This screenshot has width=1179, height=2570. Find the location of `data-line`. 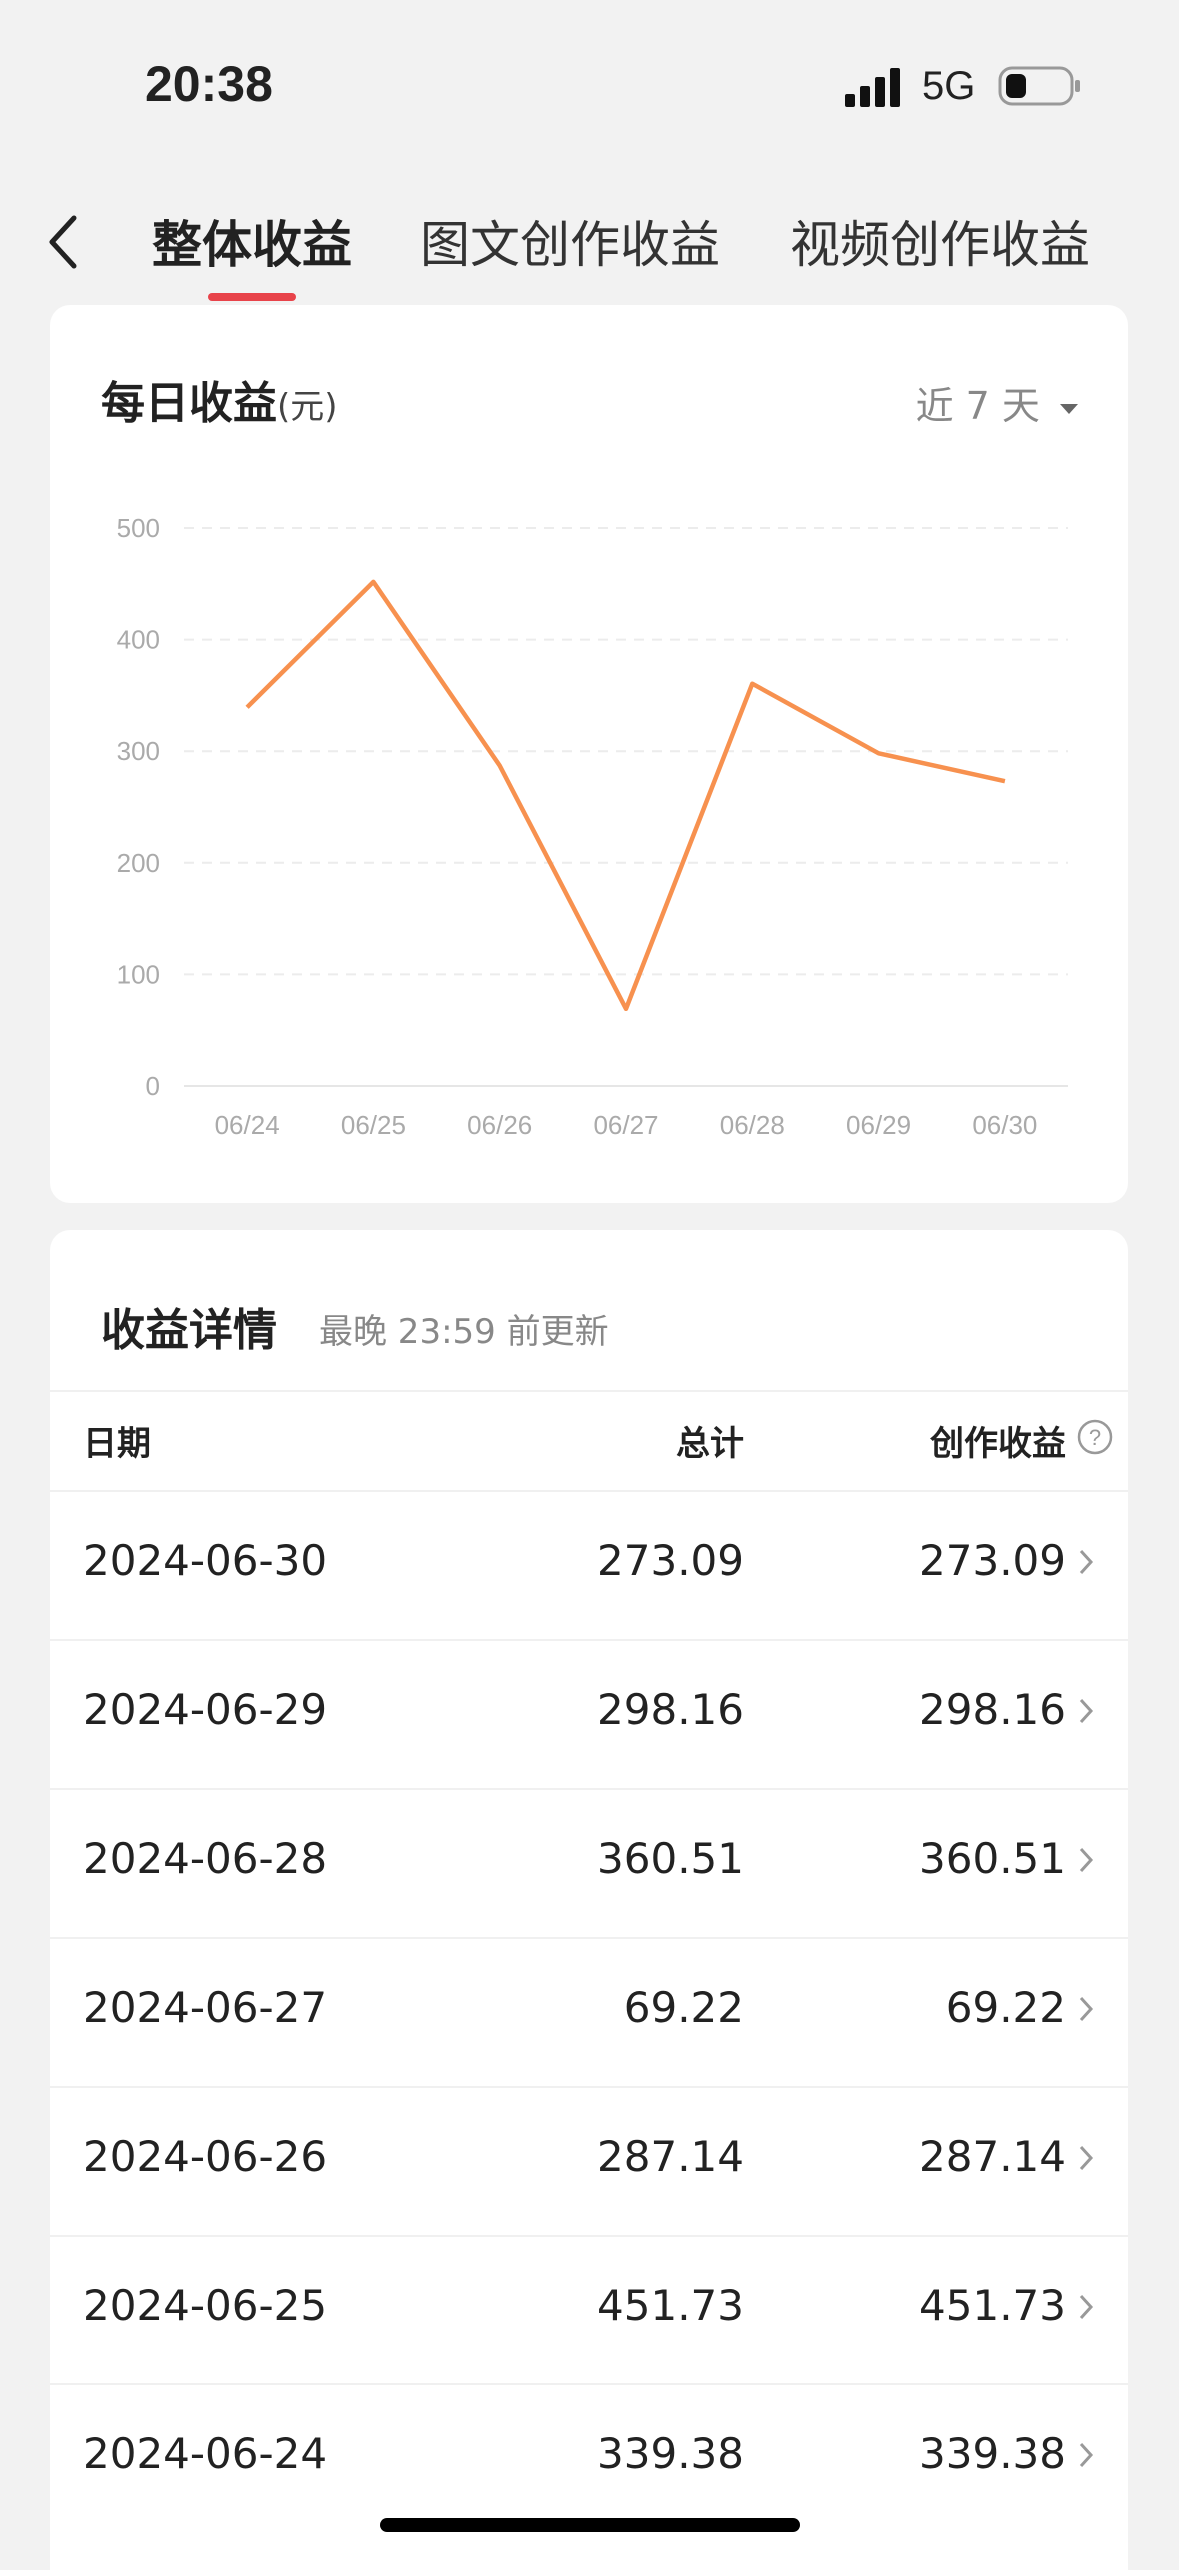

data-line is located at coordinates (625, 795).